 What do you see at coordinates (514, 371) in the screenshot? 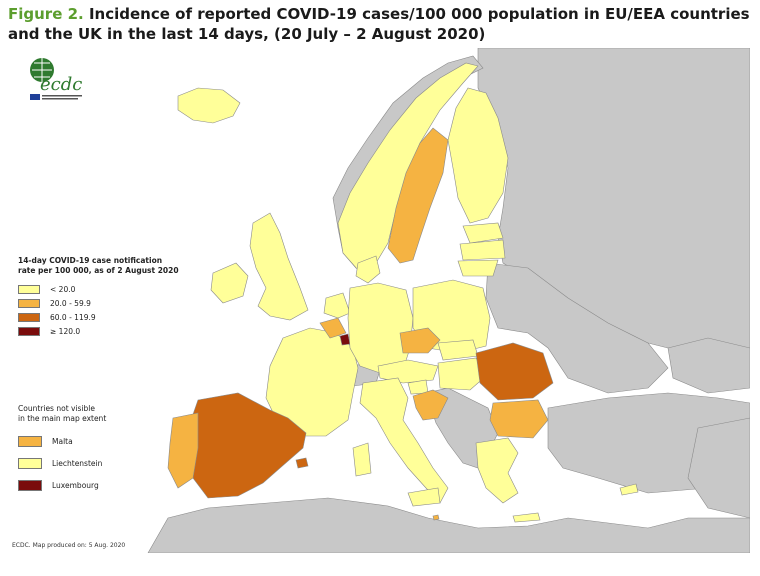
I see `romania` at bounding box center [514, 371].